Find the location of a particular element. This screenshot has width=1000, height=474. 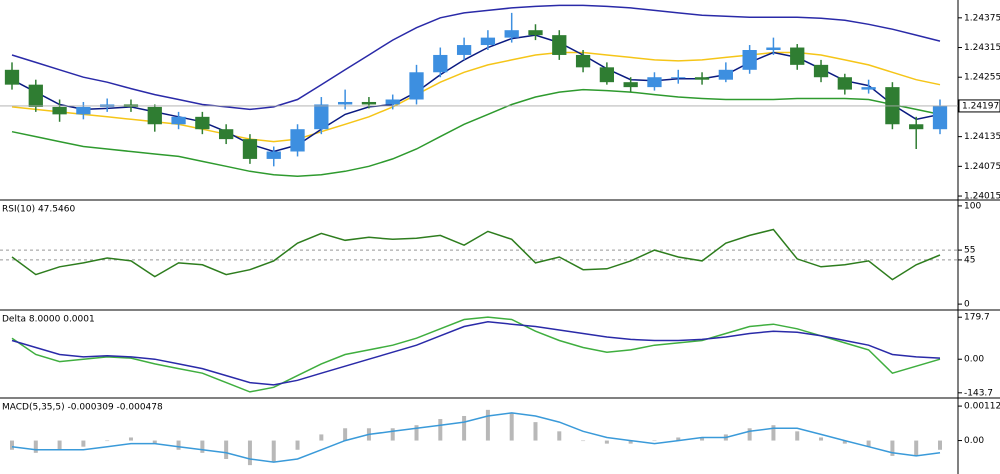

y-tick-label: 1.24015 is located at coordinates (982, 197).